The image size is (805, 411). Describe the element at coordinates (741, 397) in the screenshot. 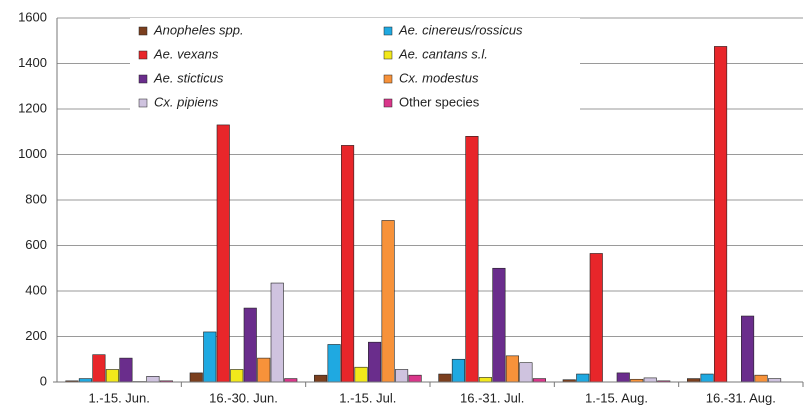

I see `x-tick-label: 16.-31. Aug.` at that location.